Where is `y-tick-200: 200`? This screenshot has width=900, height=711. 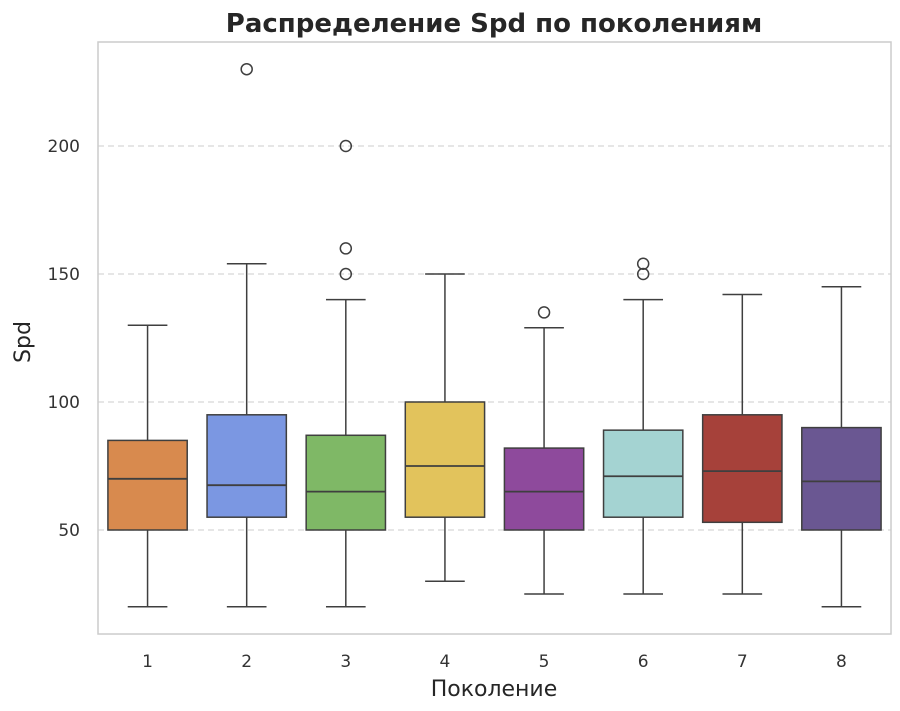
y-tick-200: 200 is located at coordinates (64, 147).